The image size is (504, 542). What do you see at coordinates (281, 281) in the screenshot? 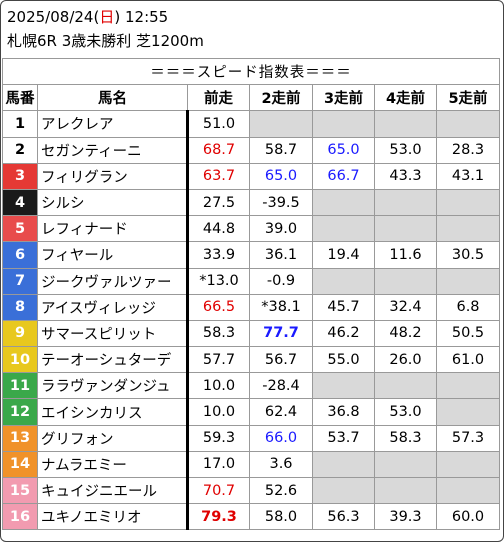
I see `speed-index-cell: -0.9` at bounding box center [281, 281].